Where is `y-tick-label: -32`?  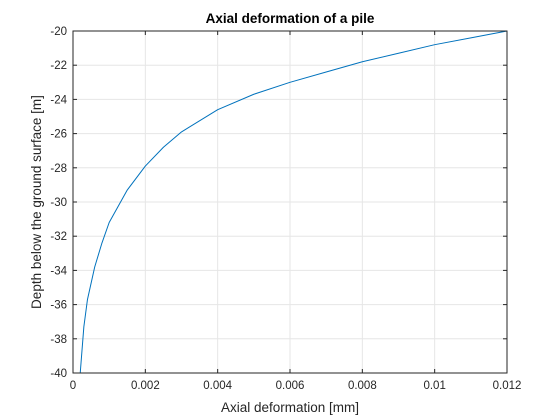
y-tick-label: -32 is located at coordinates (58, 237).